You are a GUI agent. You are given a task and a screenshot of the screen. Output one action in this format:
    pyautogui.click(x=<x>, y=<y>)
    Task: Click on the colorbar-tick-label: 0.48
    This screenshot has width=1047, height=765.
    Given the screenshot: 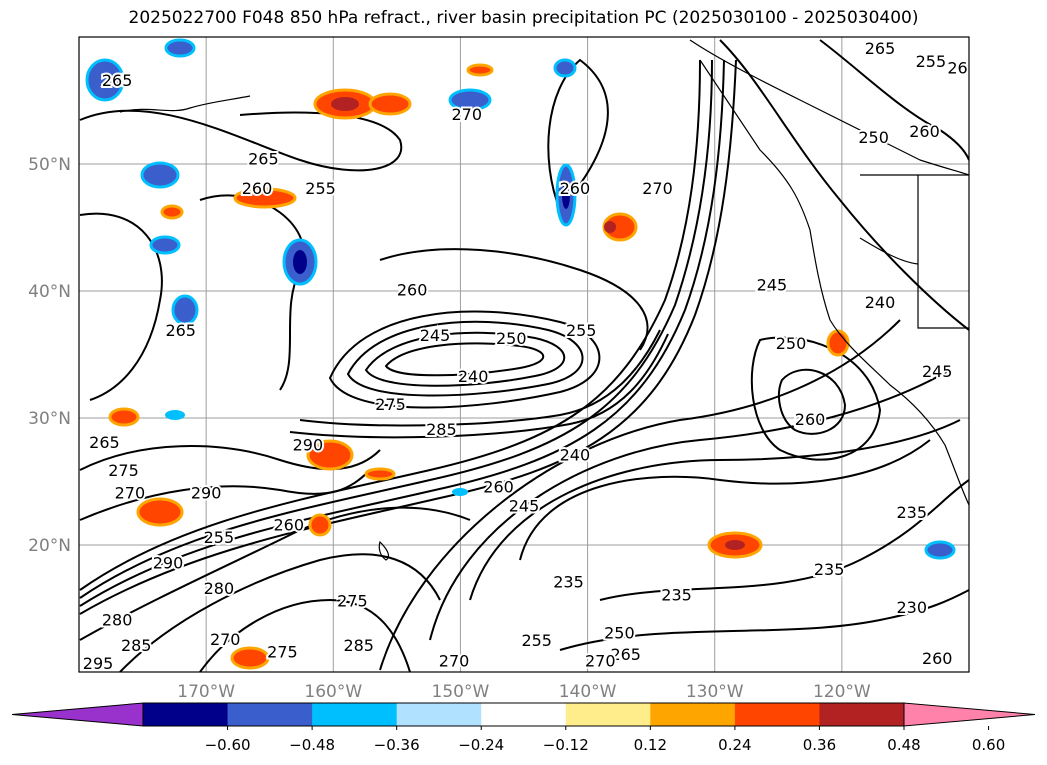 What is the action you would take?
    pyautogui.click(x=903, y=745)
    